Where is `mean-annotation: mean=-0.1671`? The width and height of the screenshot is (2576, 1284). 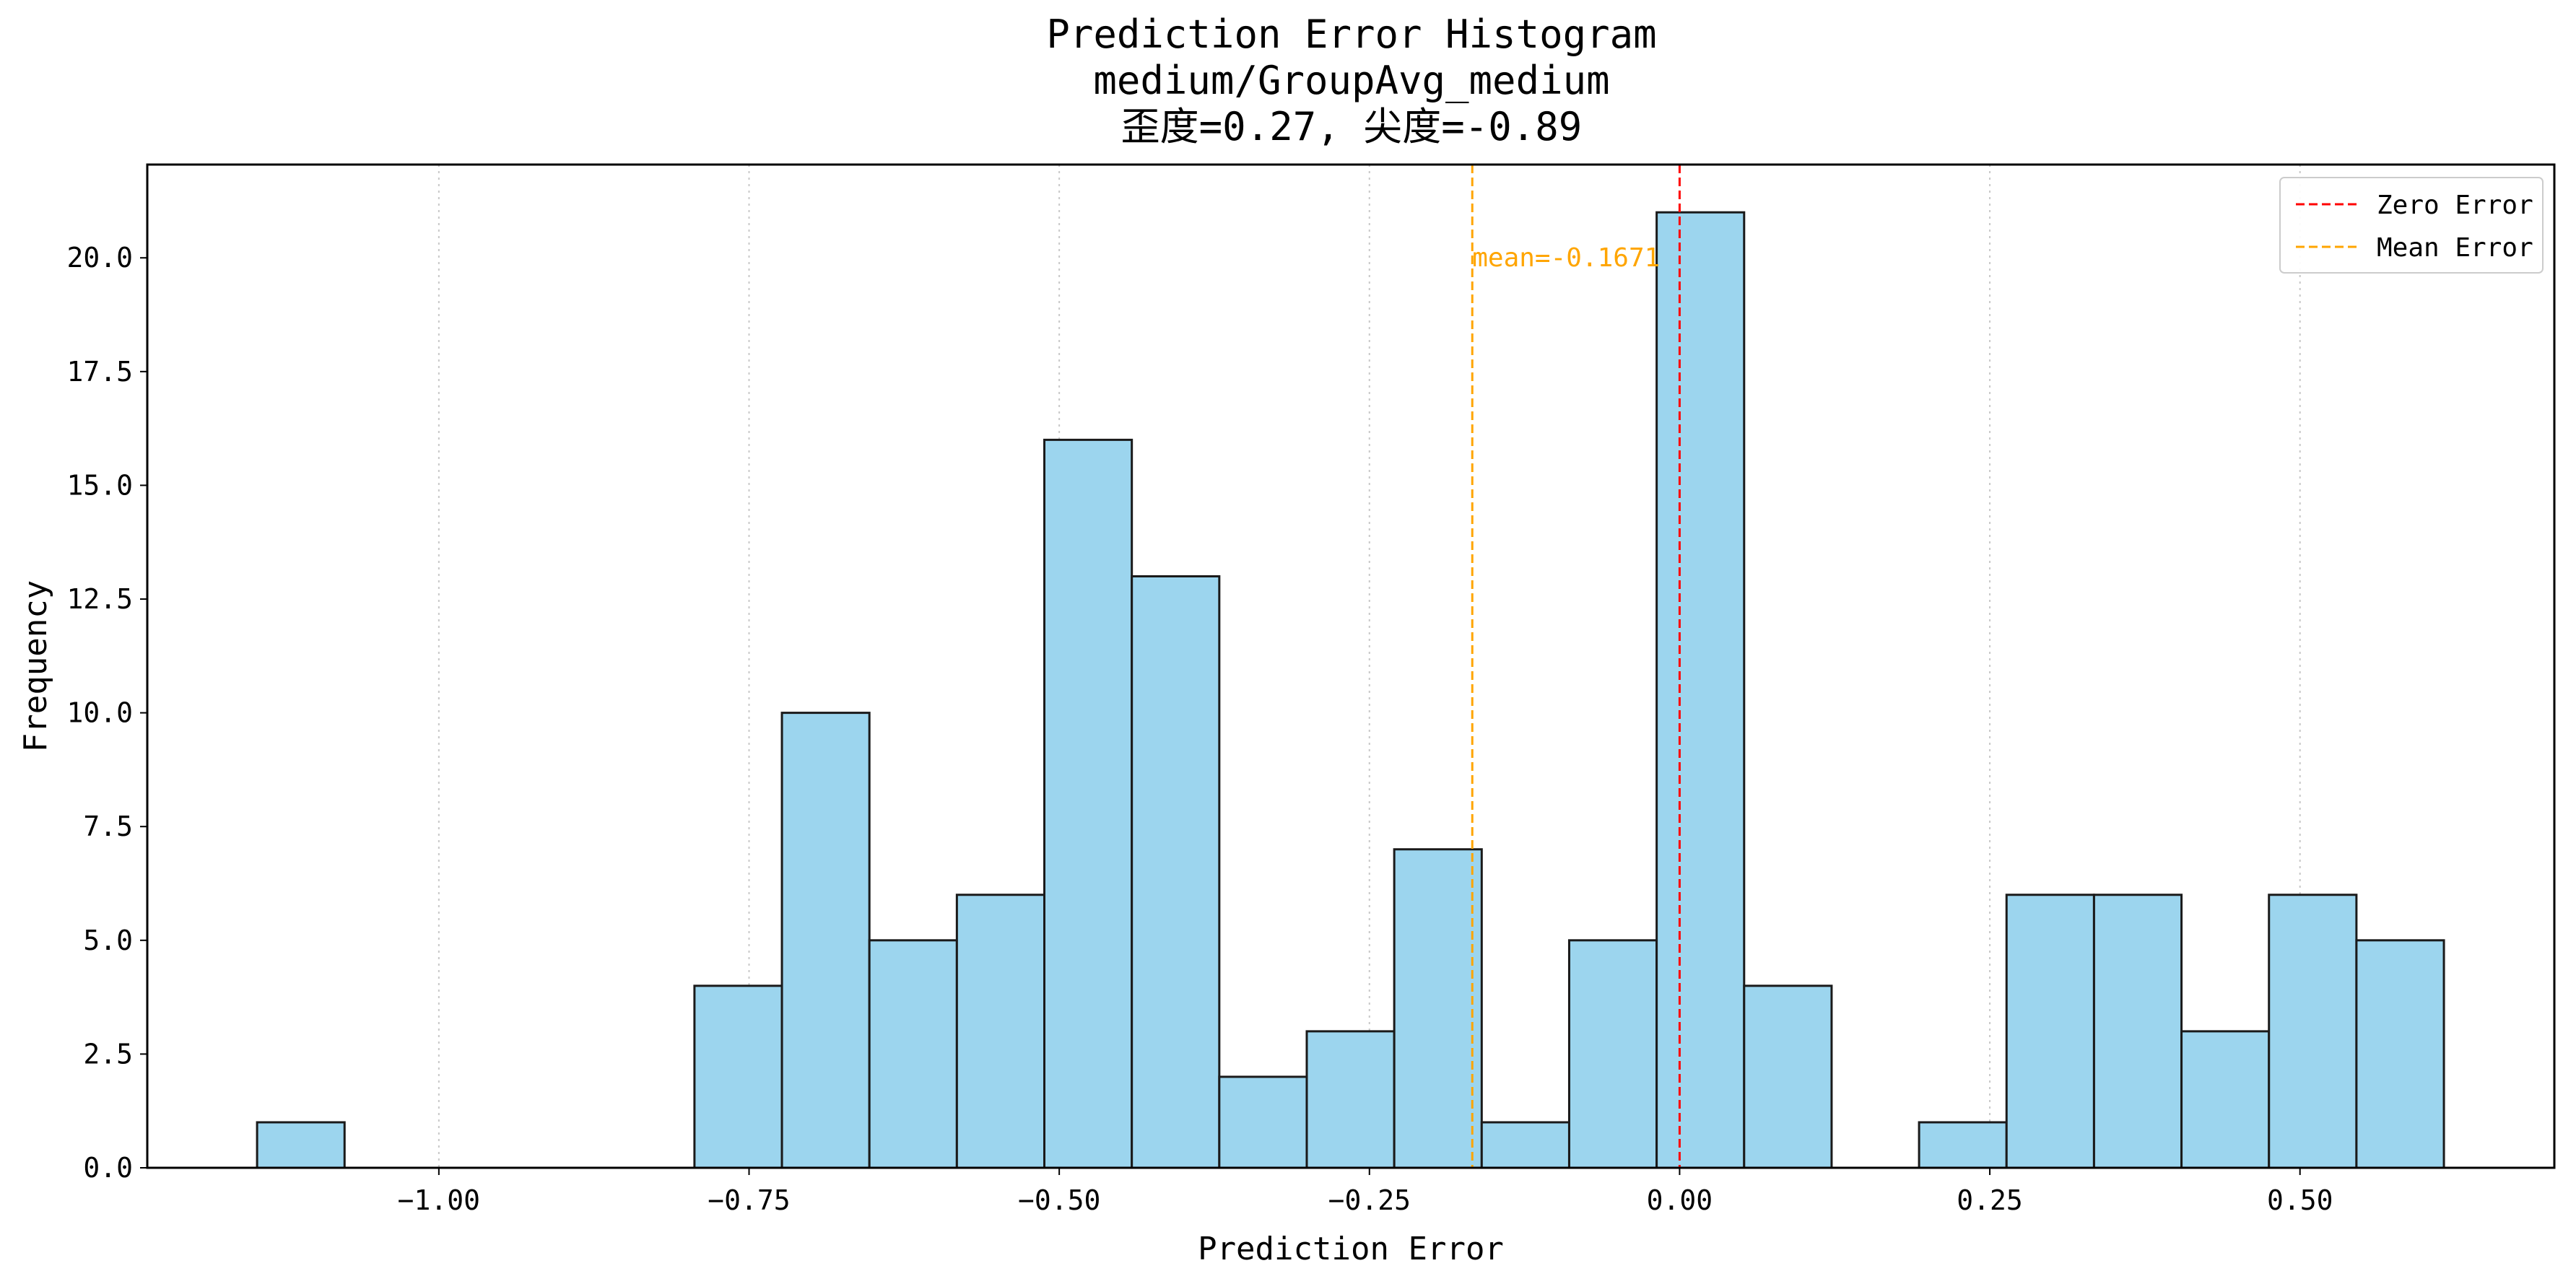
mean-annotation: mean=-0.1671 is located at coordinates (1566, 258).